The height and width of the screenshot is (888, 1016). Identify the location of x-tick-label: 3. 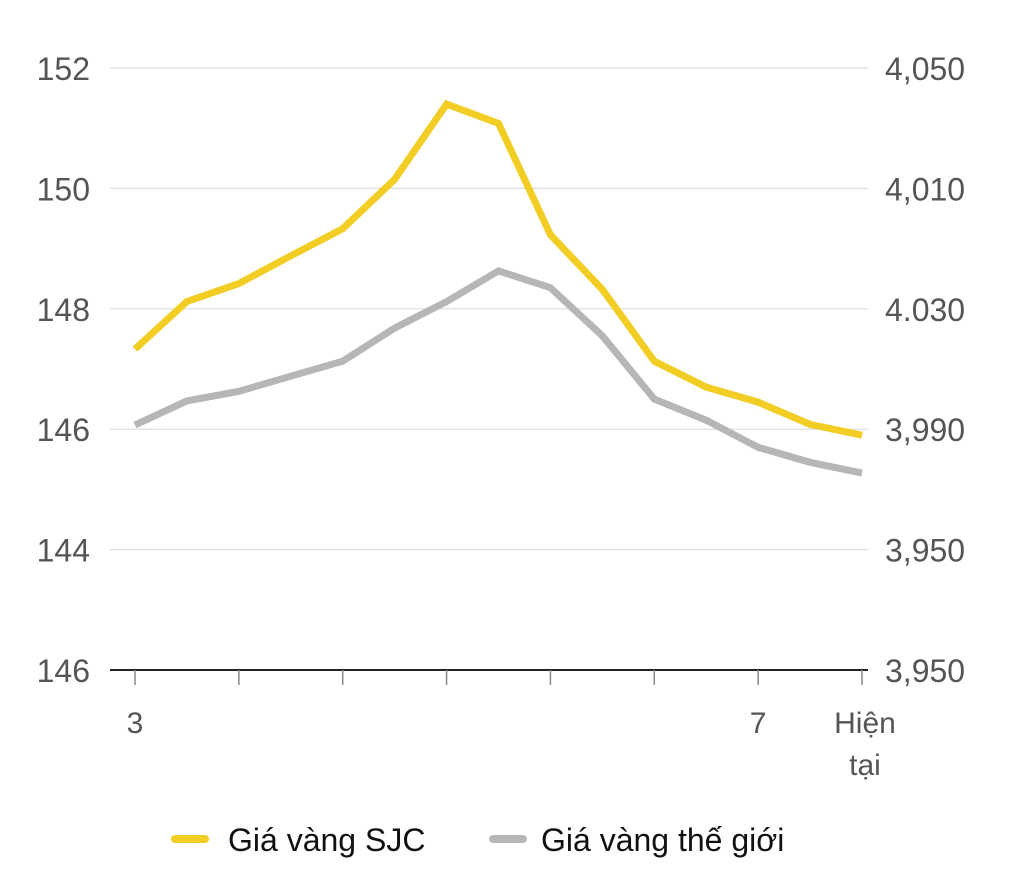
(135, 723).